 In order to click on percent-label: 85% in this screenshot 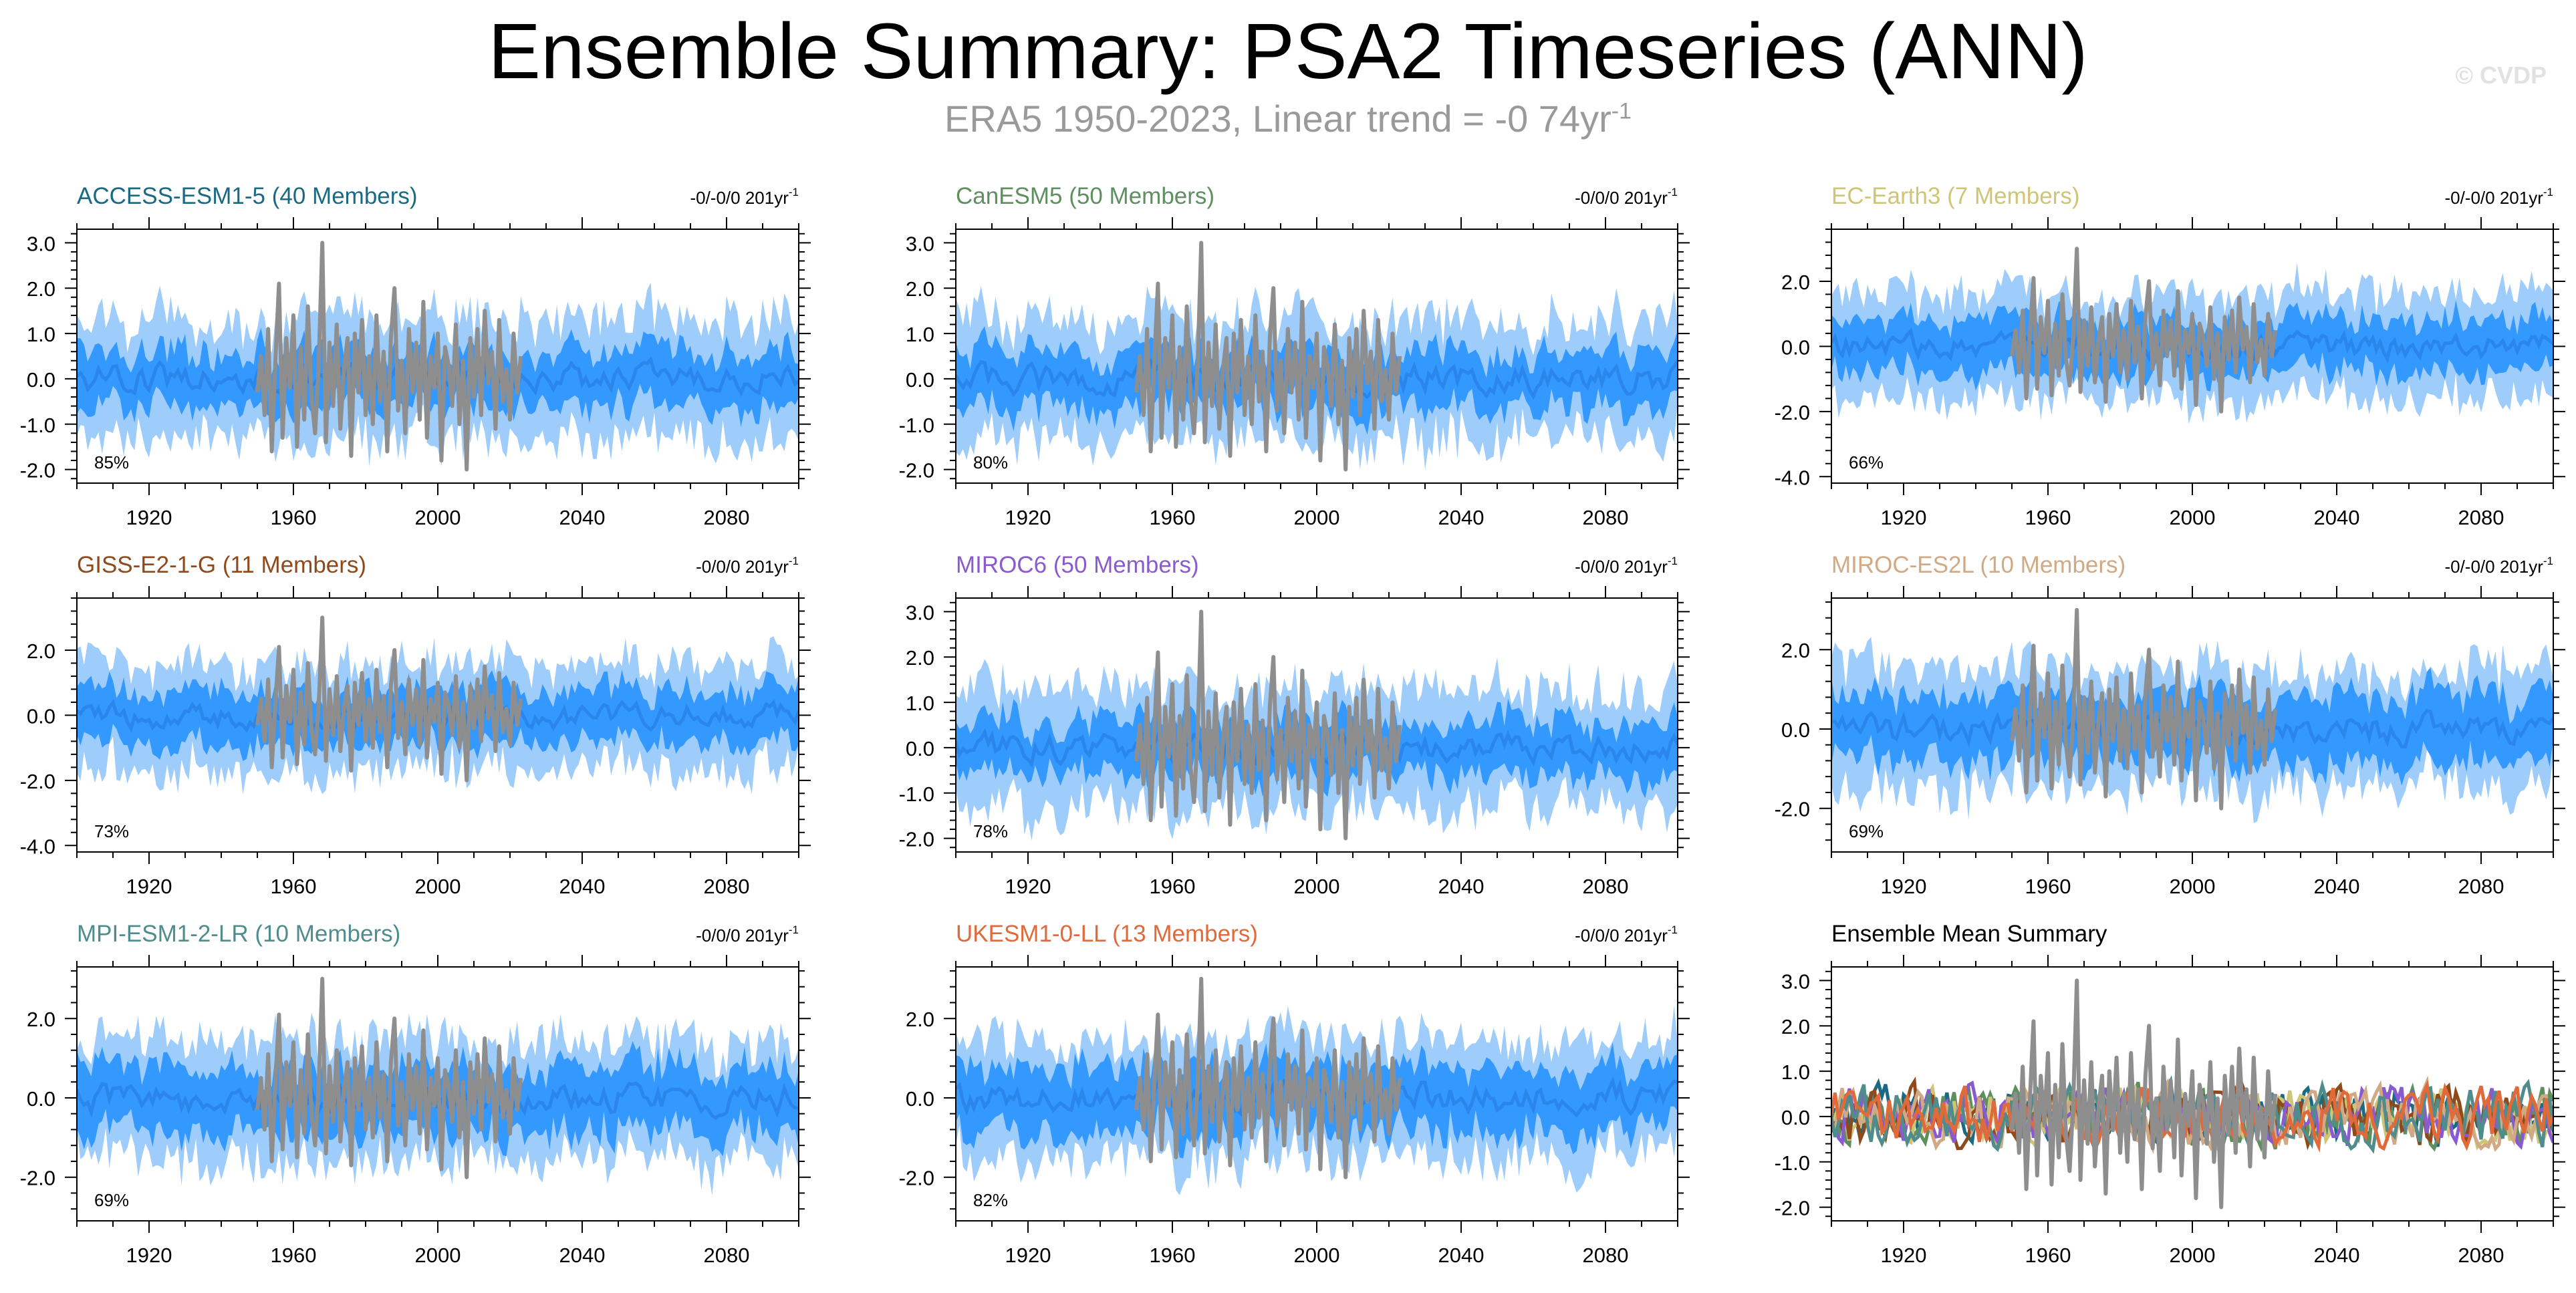, I will do `click(111, 462)`.